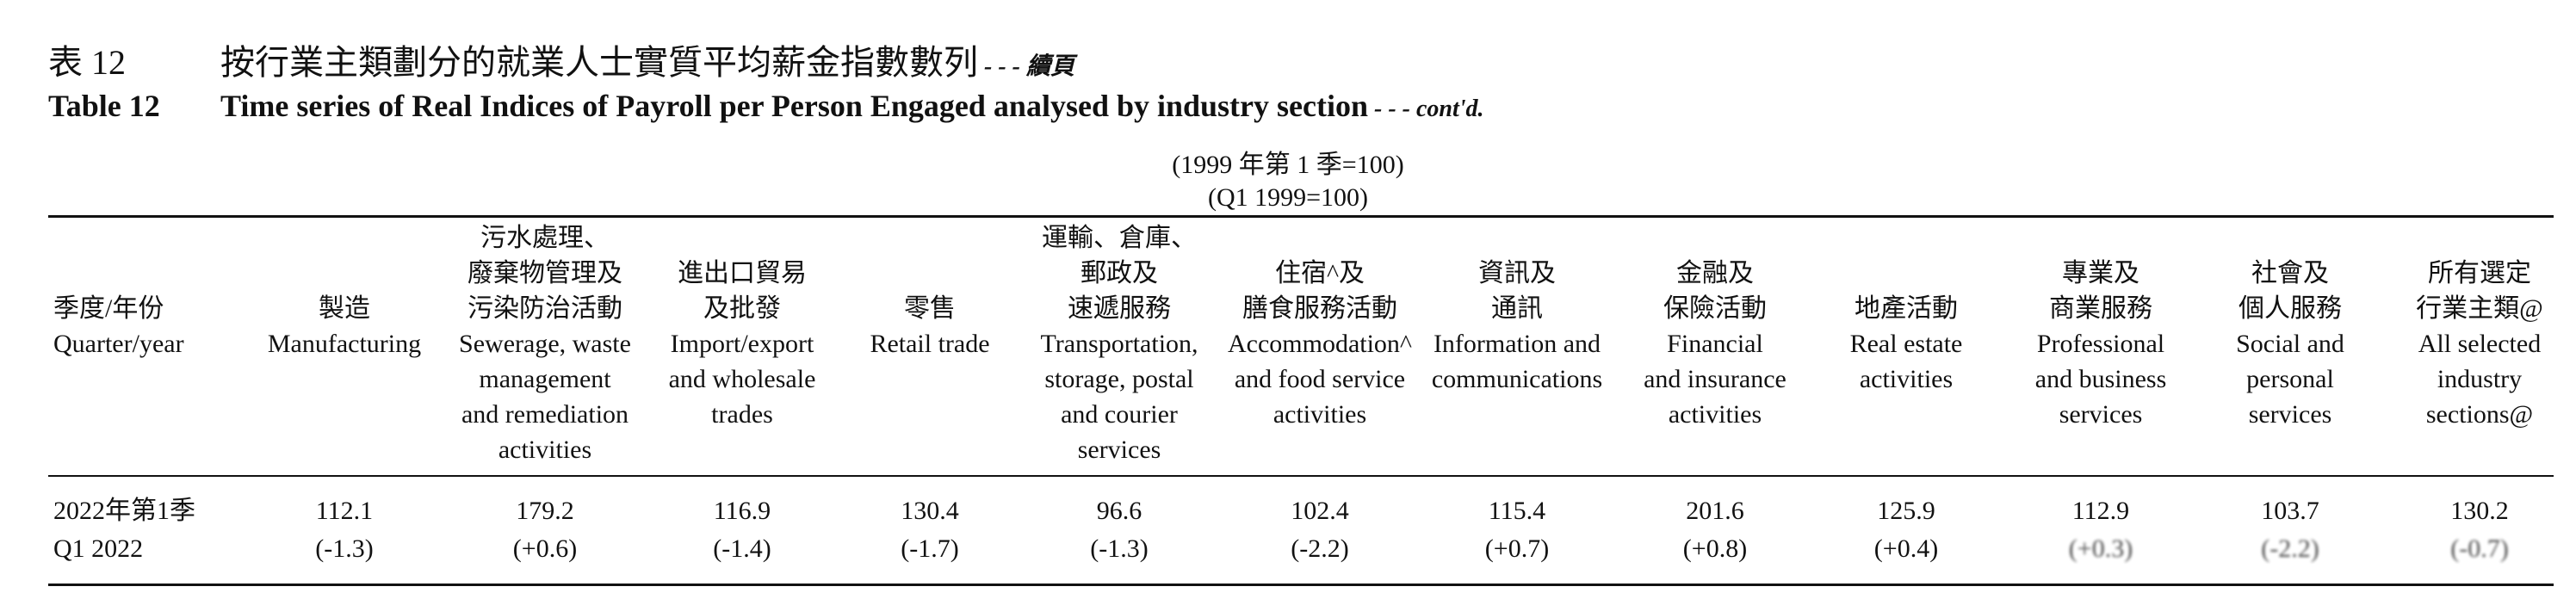  What do you see at coordinates (344, 511) in the screenshot?
I see `index-value: 112.1` at bounding box center [344, 511].